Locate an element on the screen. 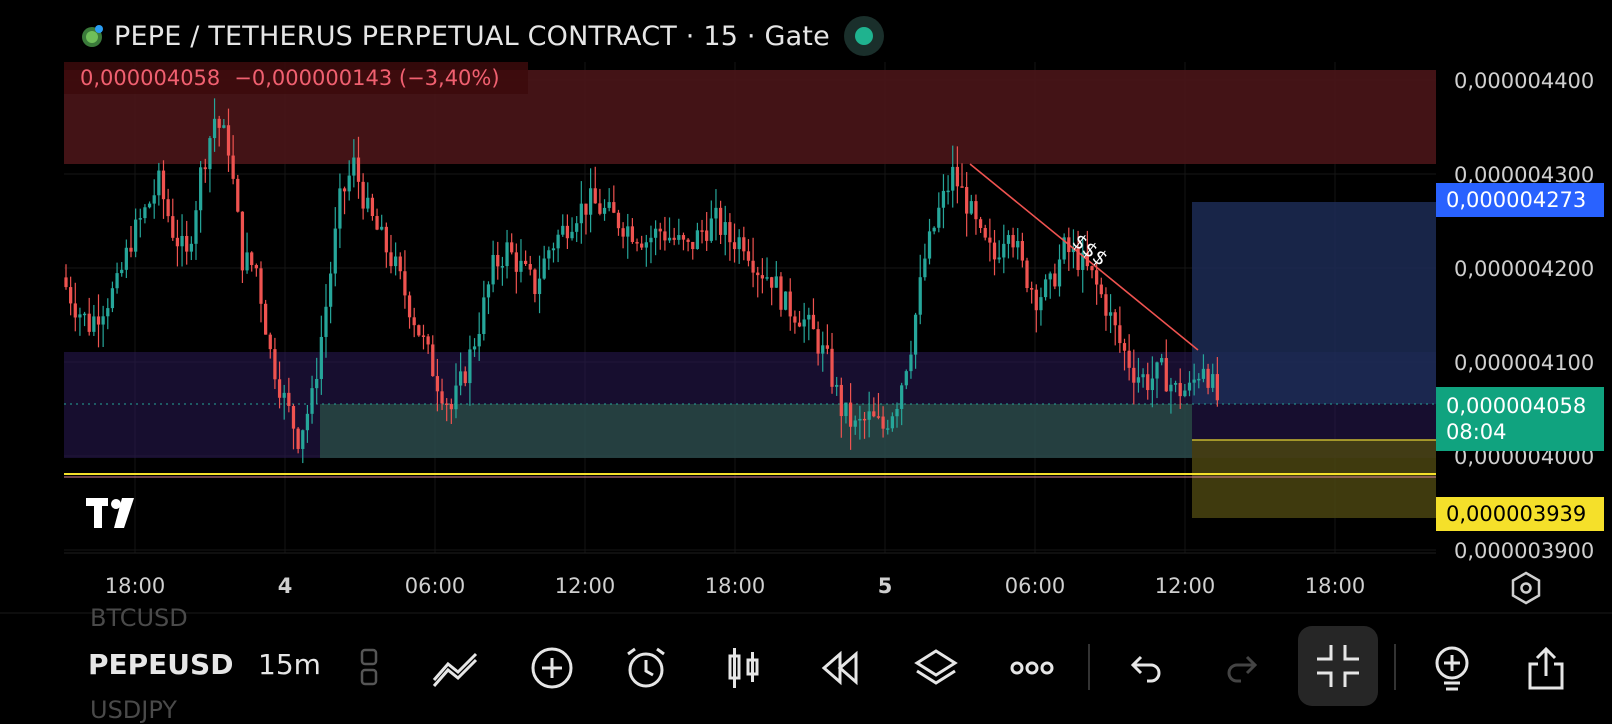 This screenshot has width=1612, height=724. interval-selector: 15m is located at coordinates (289, 664).